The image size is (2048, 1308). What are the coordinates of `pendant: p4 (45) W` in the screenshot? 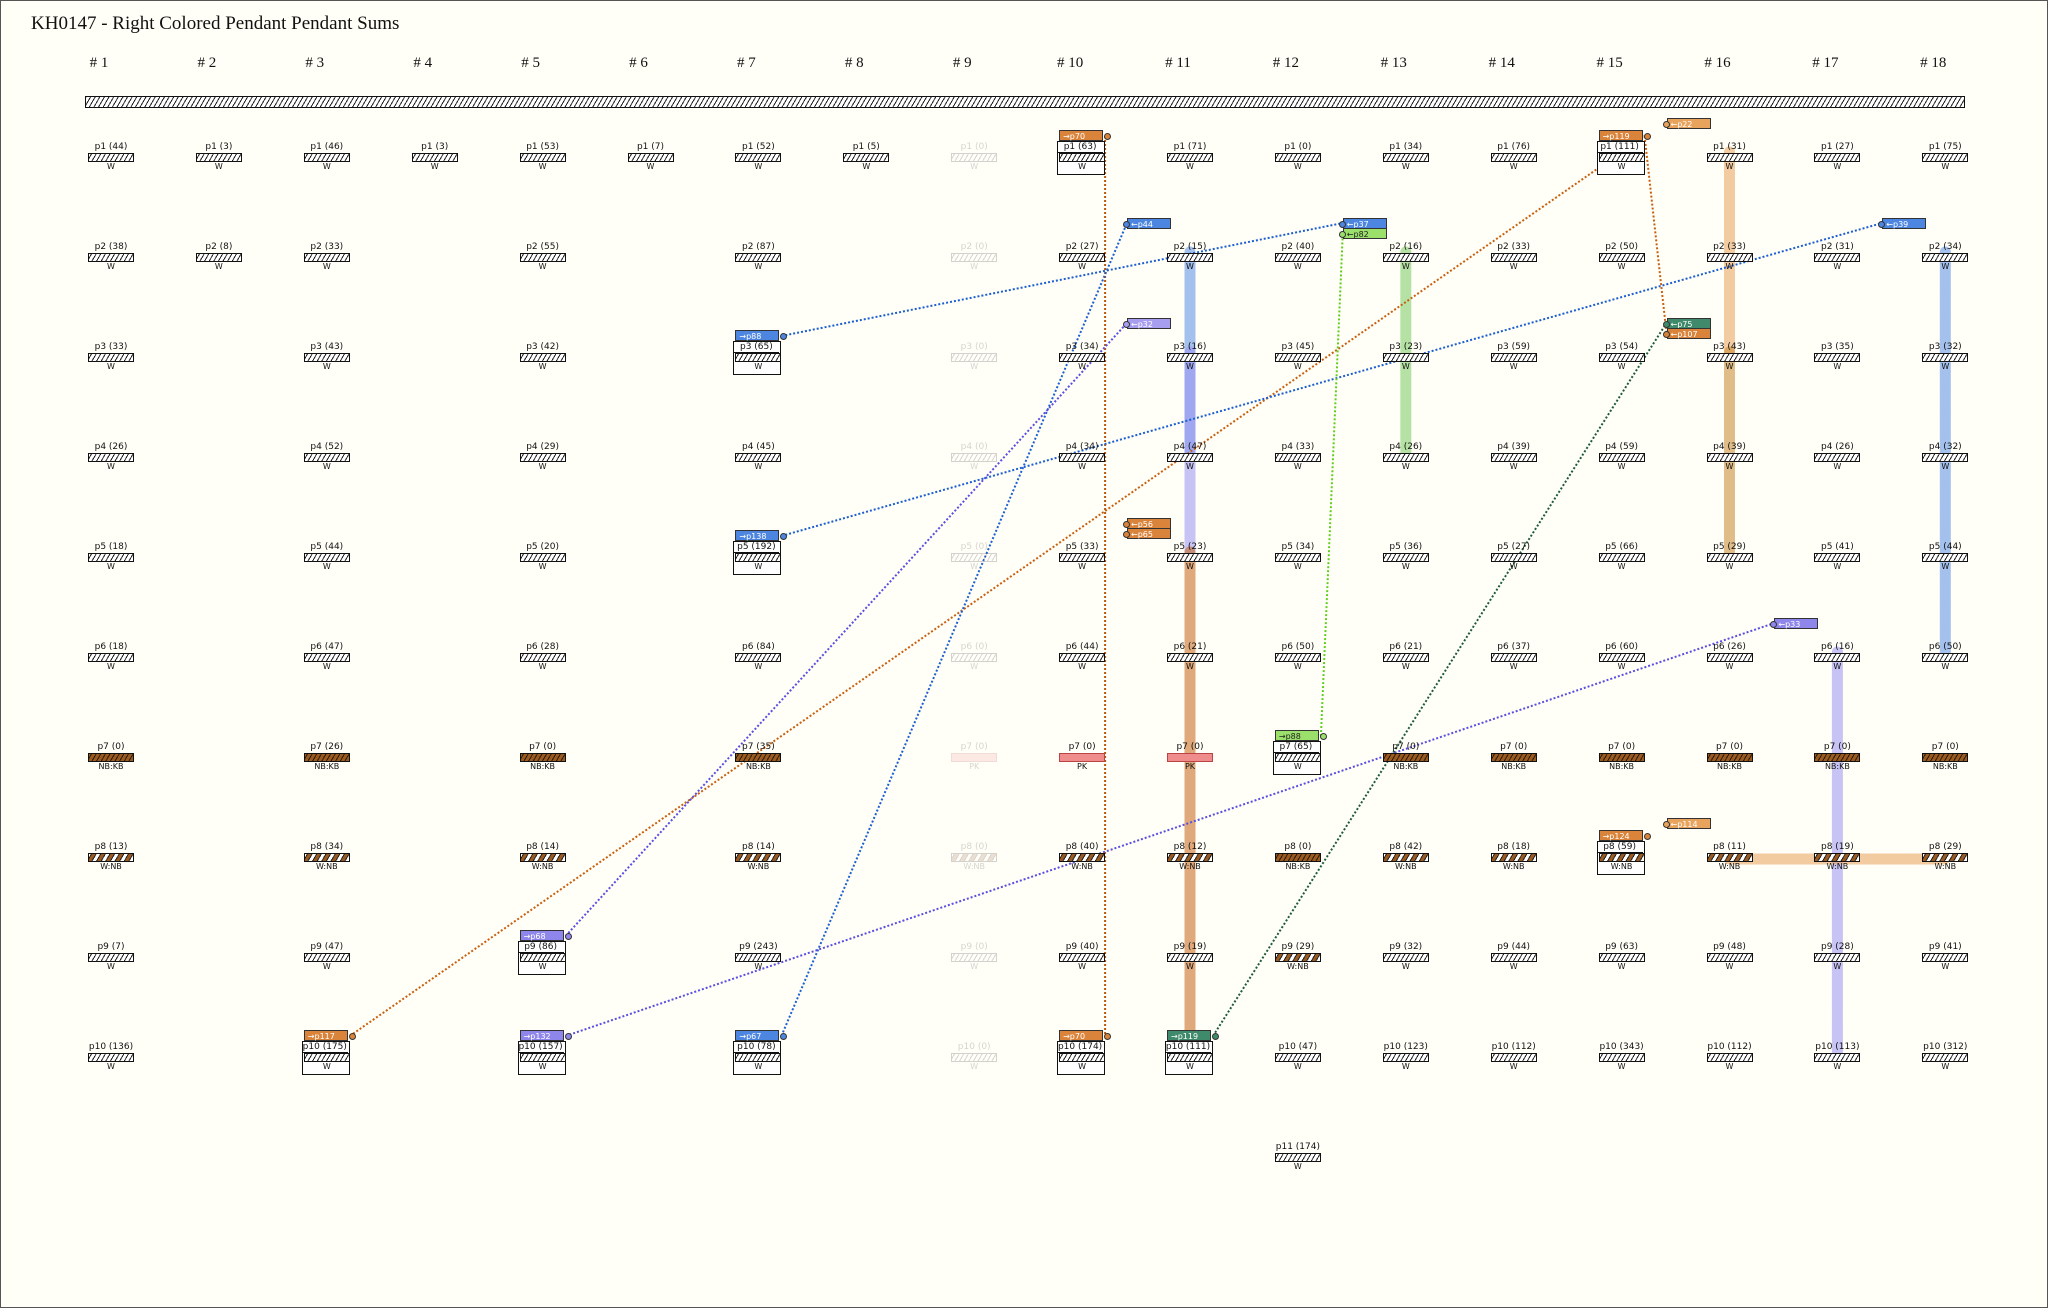 It's located at (758, 457).